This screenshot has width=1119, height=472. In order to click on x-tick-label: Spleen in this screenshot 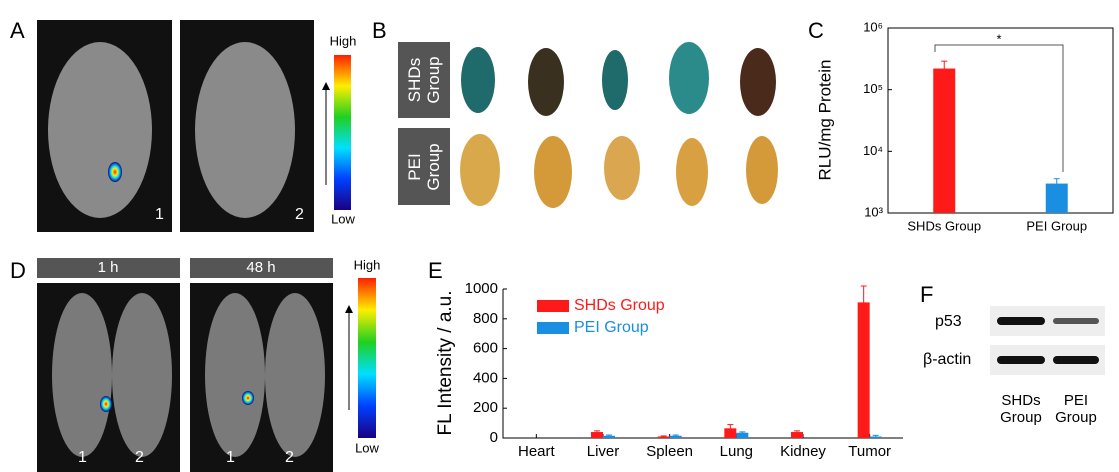, I will do `click(669, 451)`.